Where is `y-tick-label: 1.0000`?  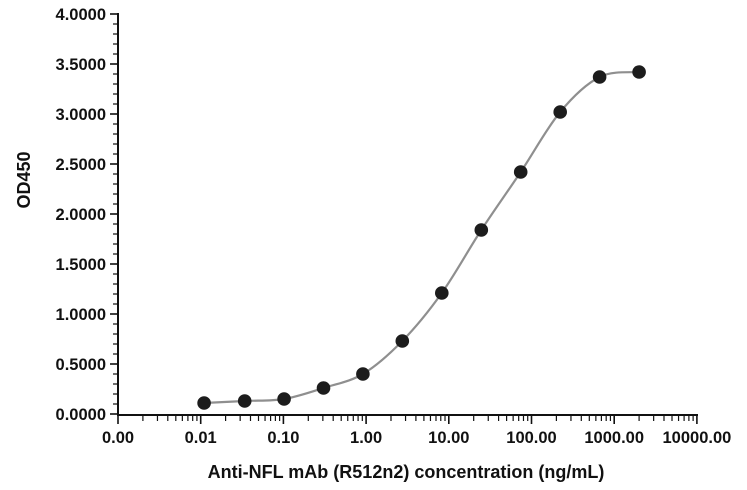 y-tick-label: 1.0000 is located at coordinates (81, 315).